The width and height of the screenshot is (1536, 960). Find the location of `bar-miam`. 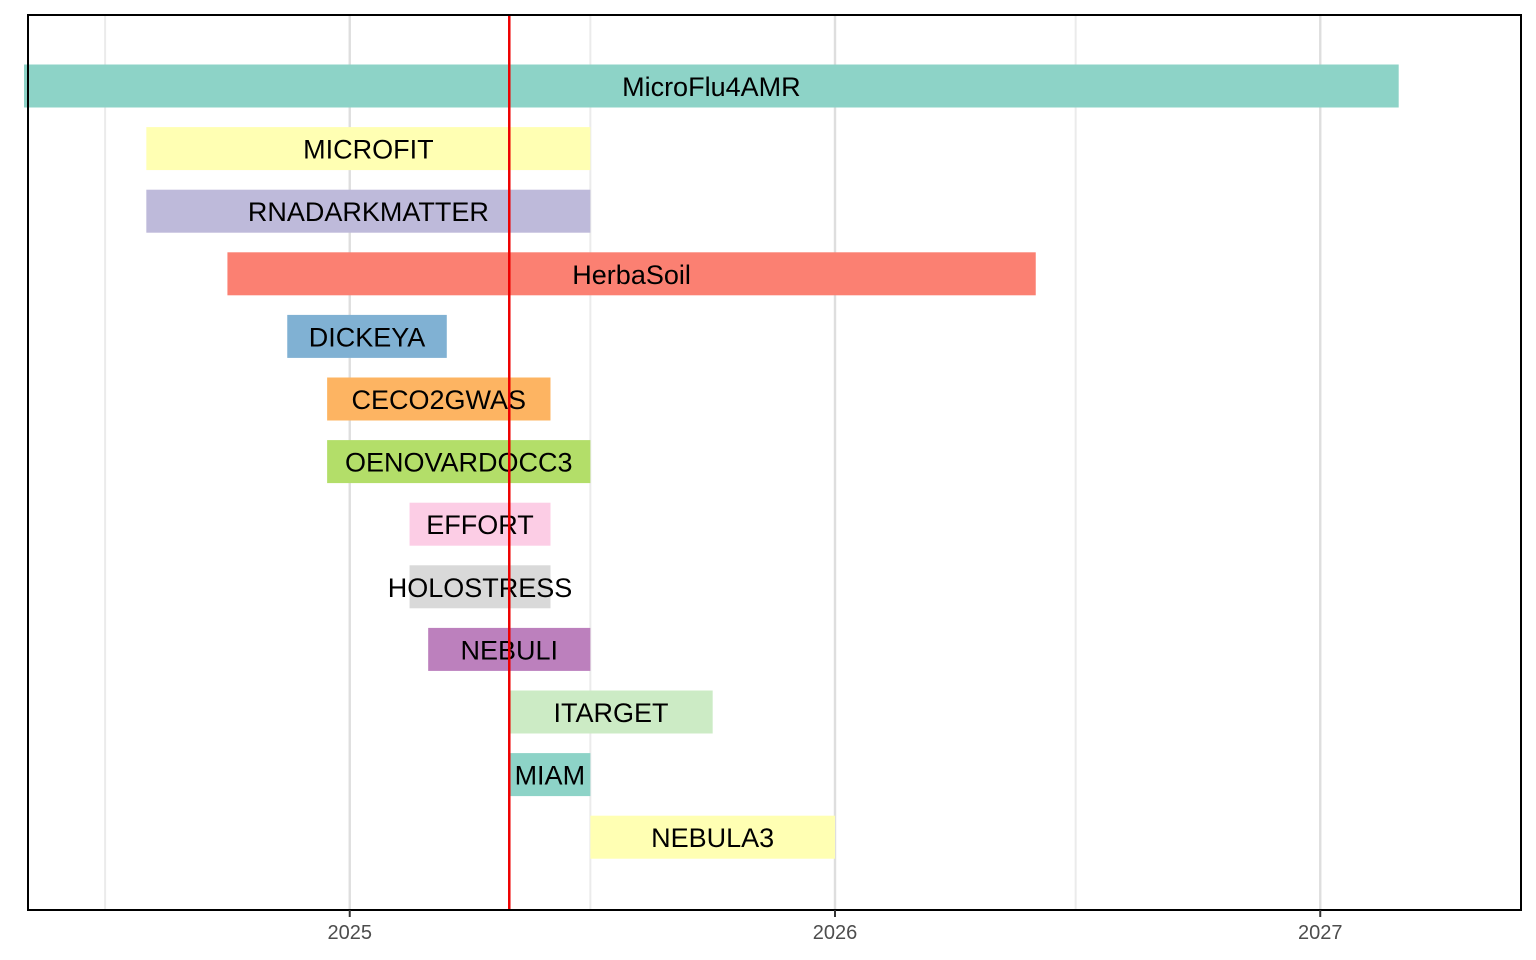

bar-miam is located at coordinates (550, 775).